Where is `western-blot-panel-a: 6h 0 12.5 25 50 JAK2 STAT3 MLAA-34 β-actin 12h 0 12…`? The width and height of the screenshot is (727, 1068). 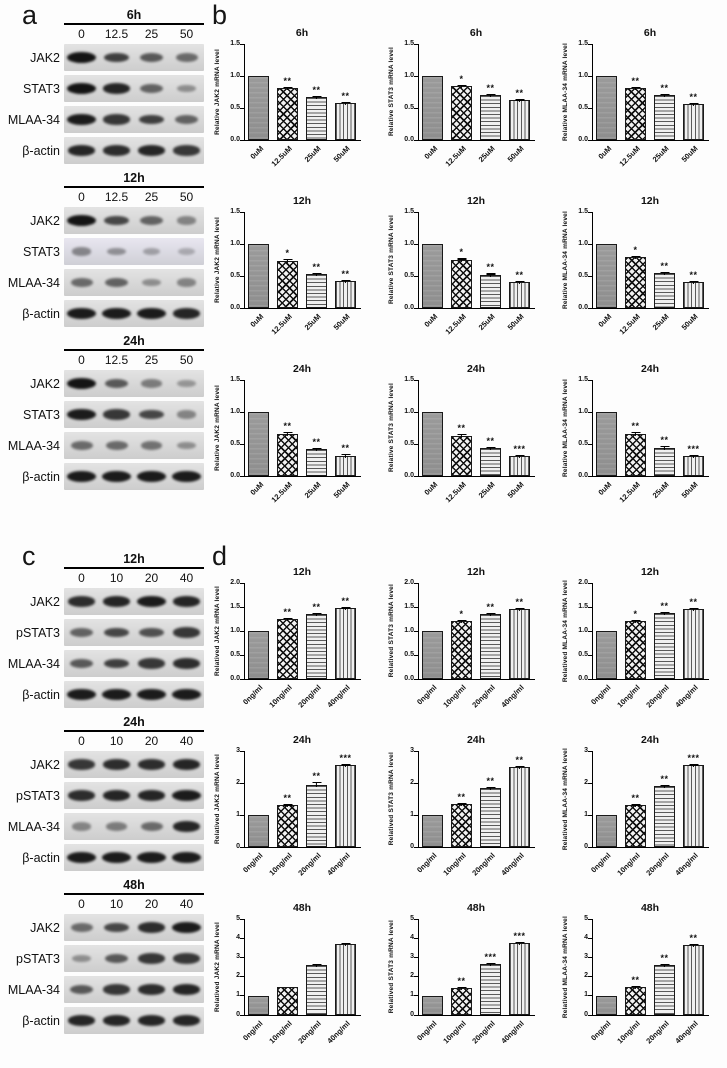 western-blot-panel-a: 6h 0 12.5 25 50 JAK2 STAT3 MLAA-34 β-actin 12h 0 12… is located at coordinates (106, 252).